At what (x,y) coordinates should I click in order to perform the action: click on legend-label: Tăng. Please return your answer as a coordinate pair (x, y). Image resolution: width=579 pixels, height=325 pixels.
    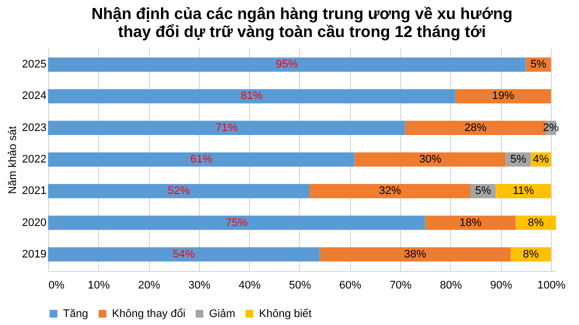
    Looking at the image, I should click on (75, 314).